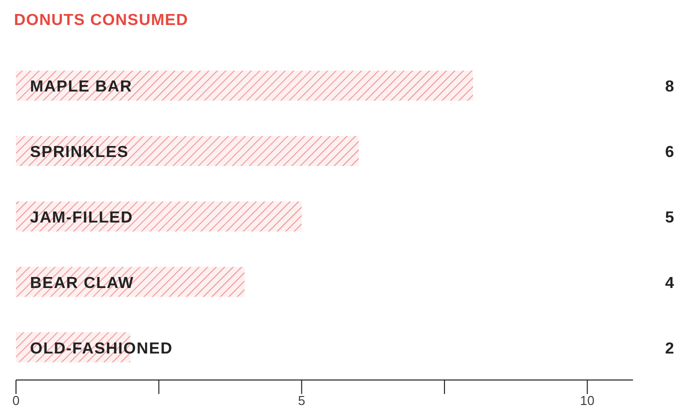  What do you see at coordinates (82, 283) in the screenshot?
I see `y-tick-label: BEAR CLAW` at bounding box center [82, 283].